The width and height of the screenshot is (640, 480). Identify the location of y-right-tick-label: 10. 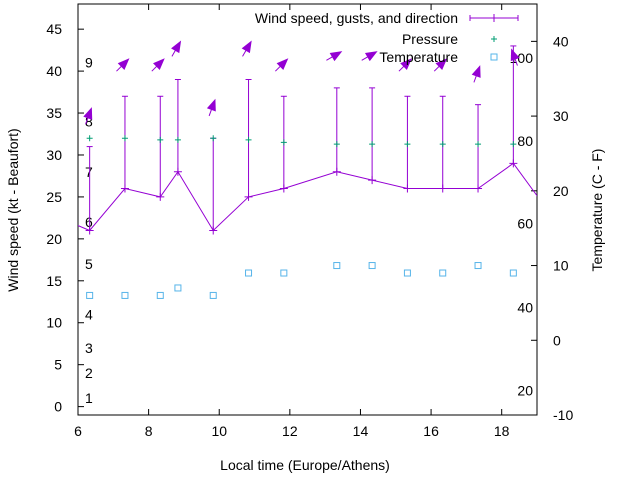
(561, 266).